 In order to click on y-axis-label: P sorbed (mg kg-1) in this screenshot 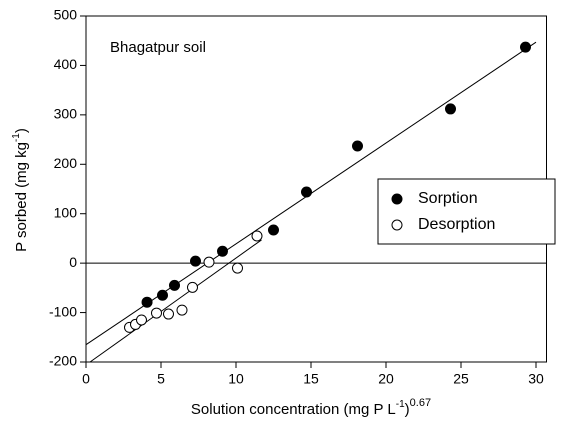, I will do `click(20, 190)`.